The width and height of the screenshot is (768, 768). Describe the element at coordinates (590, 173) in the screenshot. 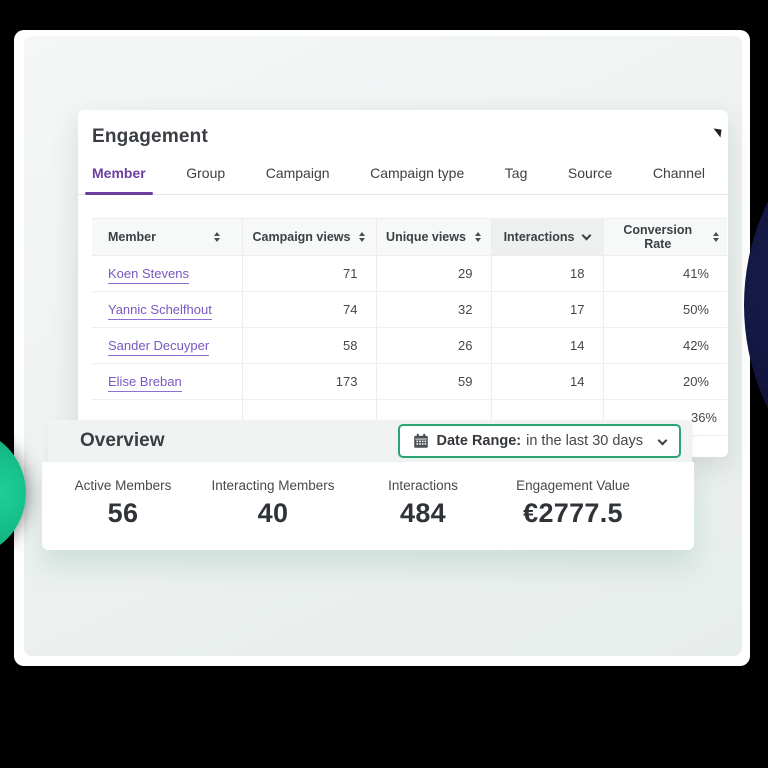

I see `tab-source: Source` at that location.